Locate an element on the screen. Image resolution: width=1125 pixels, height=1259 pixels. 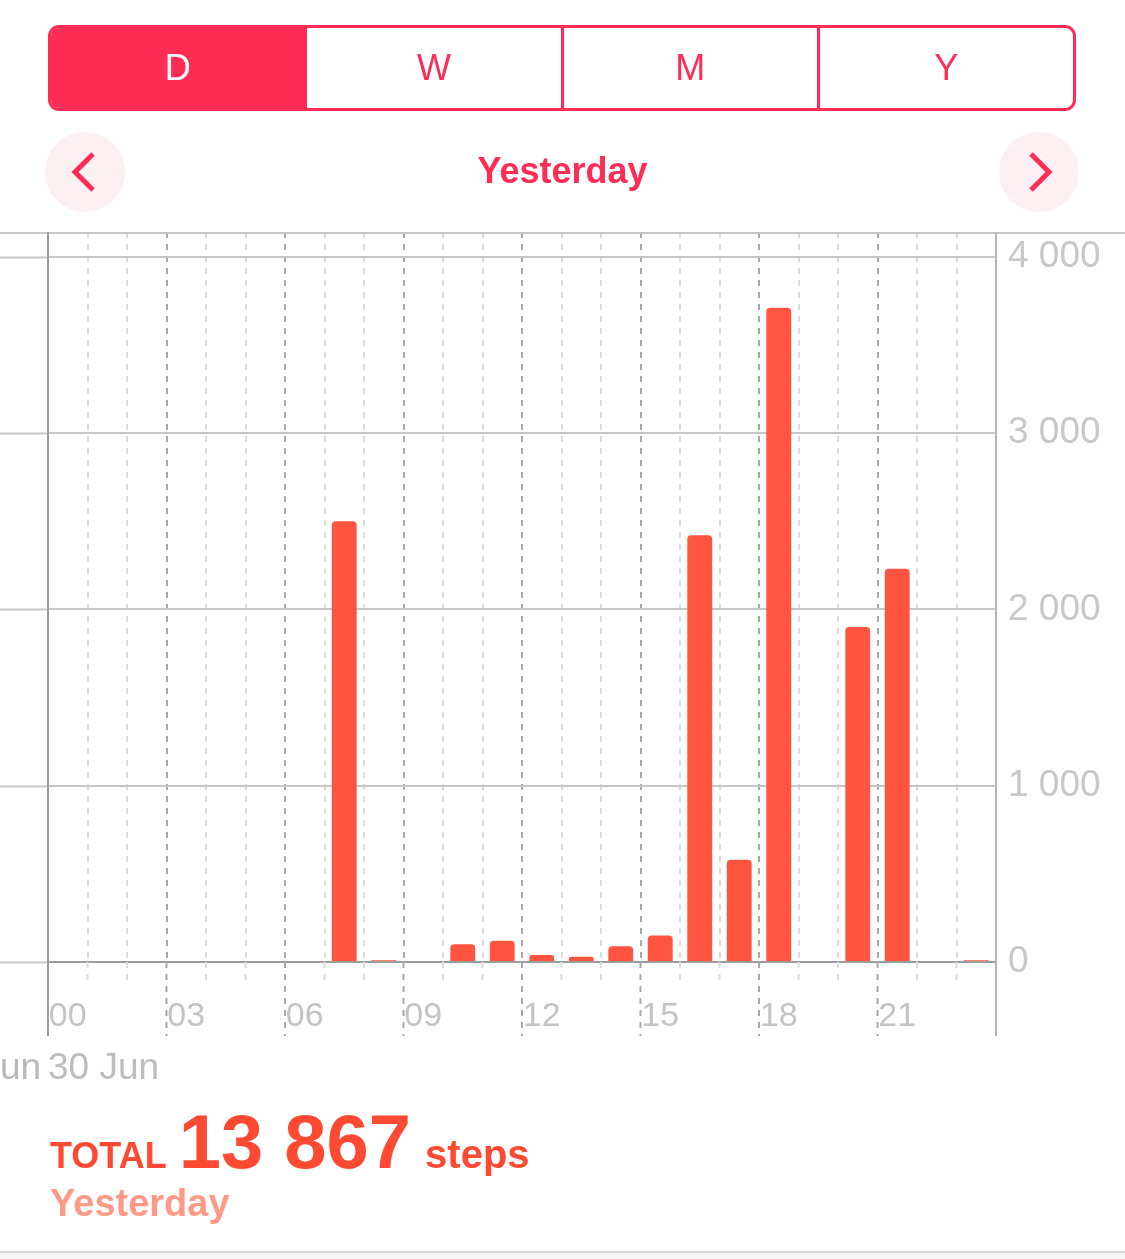
x-tick-label: 09 is located at coordinates (423, 1013).